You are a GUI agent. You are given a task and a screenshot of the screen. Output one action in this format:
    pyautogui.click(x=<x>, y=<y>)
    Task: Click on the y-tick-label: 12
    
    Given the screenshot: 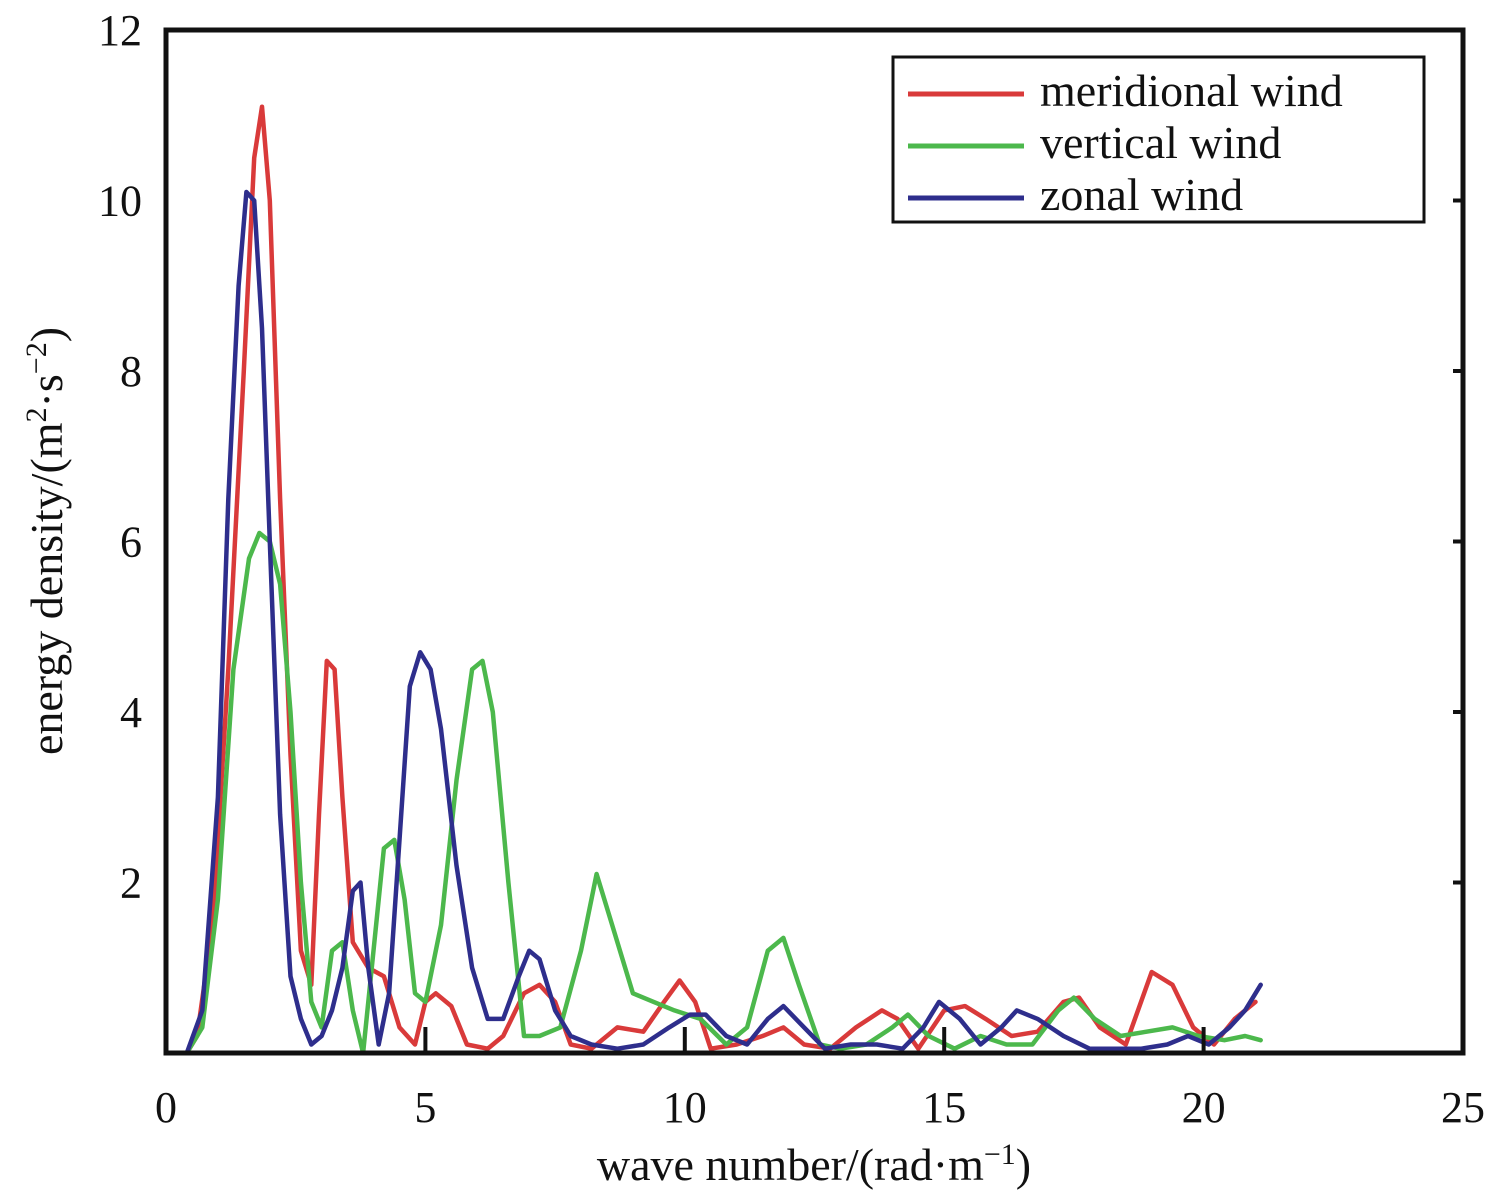 What is the action you would take?
    pyautogui.click(x=120, y=30)
    